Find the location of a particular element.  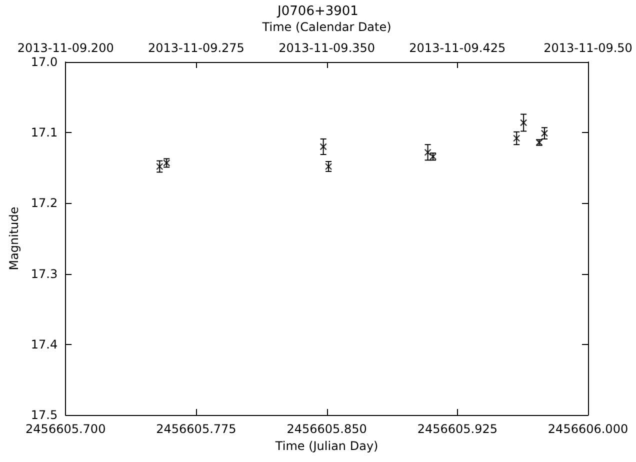

x2-axis-title: Time (Calendar Date) is located at coordinates (326, 27).